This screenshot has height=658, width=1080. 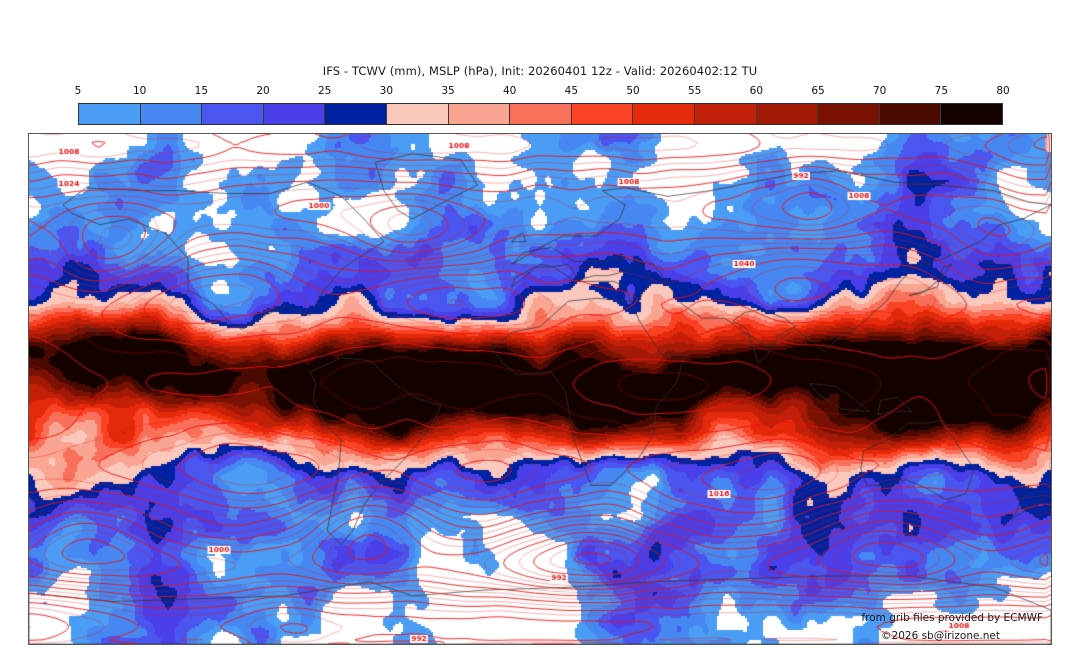 I want to click on colorbar-tick: 30, so click(x=386, y=91).